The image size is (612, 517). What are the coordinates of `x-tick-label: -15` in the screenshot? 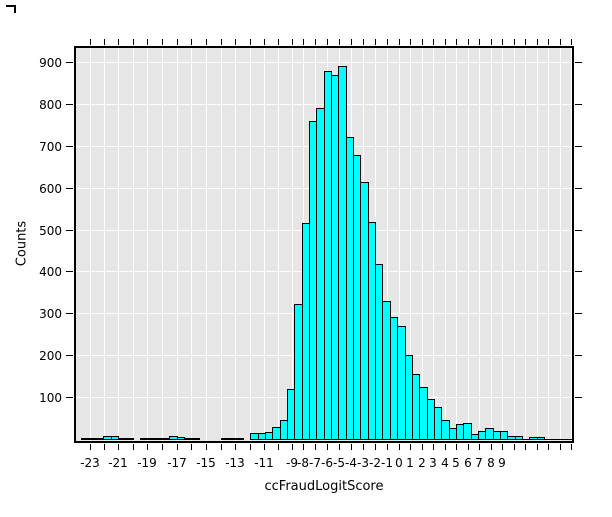 It's located at (206, 463).